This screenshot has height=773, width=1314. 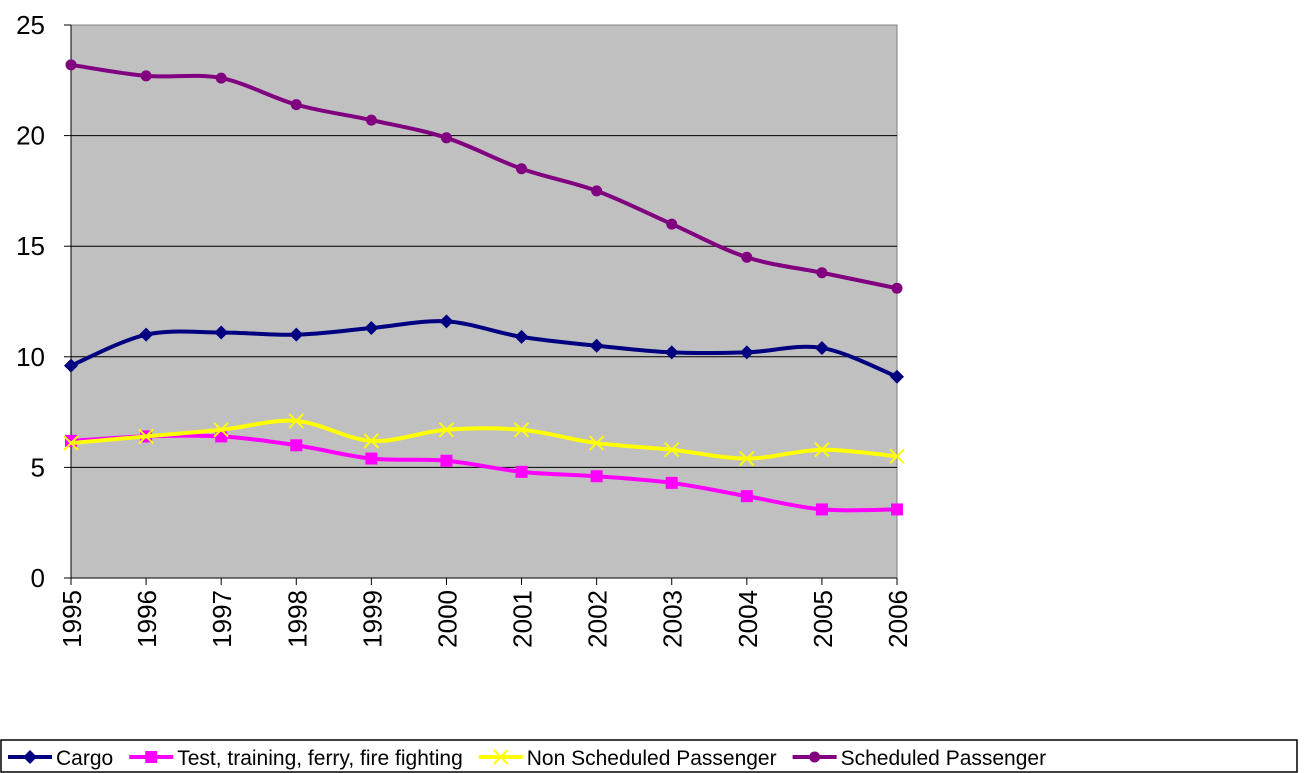 I want to click on legend-box, so click(x=649, y=756).